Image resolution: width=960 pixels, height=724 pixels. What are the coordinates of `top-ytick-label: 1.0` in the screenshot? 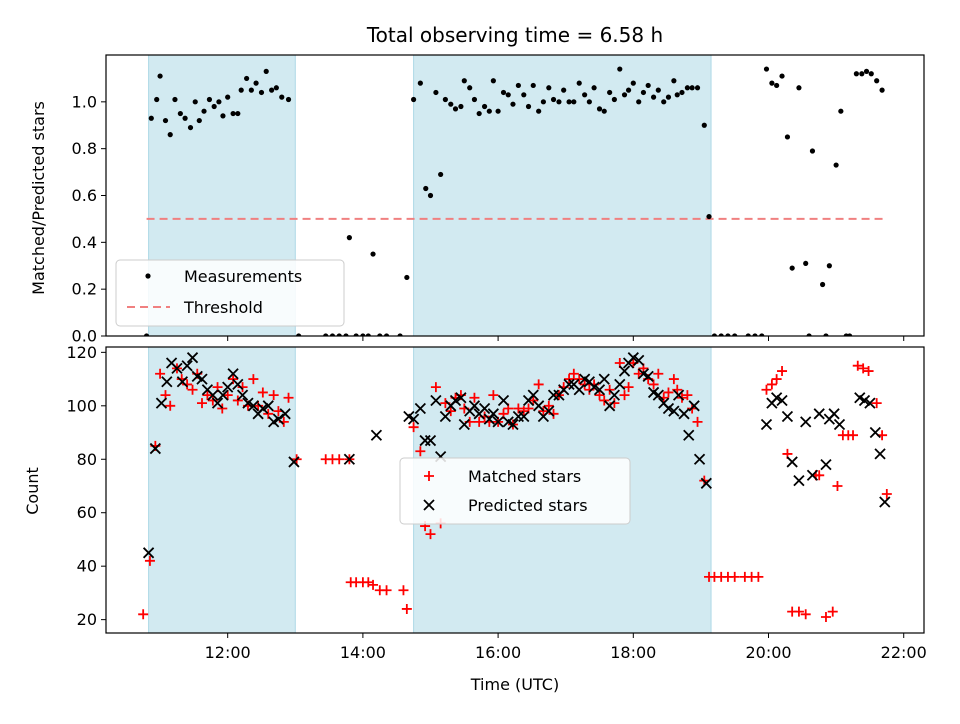 It's located at (84, 101).